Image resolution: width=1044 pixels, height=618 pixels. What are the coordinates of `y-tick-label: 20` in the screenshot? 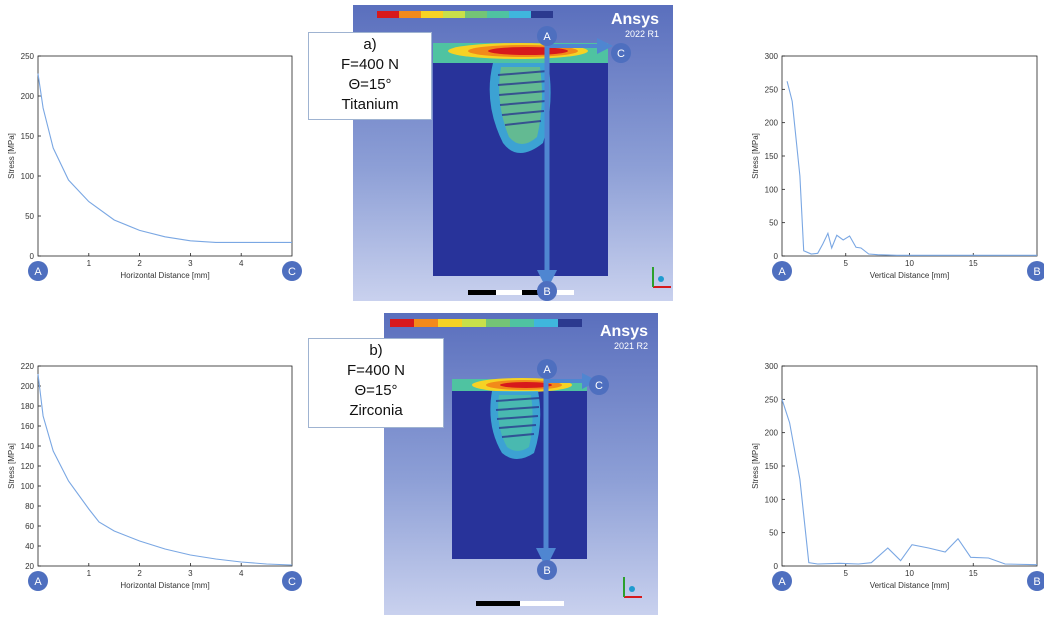 It's located at (29, 566).